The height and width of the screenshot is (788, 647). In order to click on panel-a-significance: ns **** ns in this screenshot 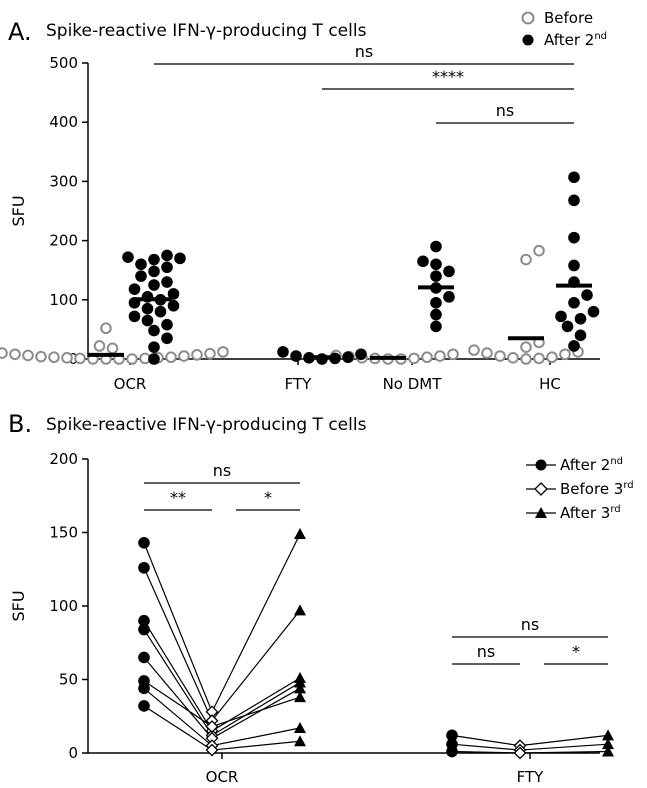, I will do `click(364, 83)`.